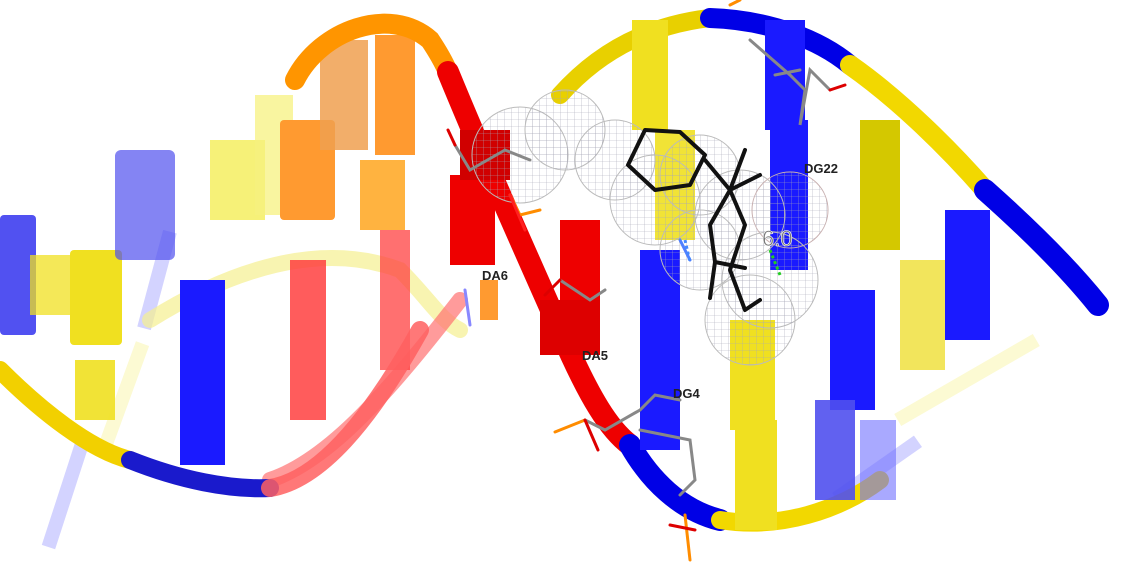 The width and height of the screenshot is (1130, 571). What do you see at coordinates (687, 393) in the screenshot?
I see `label-dg4: DG4` at bounding box center [687, 393].